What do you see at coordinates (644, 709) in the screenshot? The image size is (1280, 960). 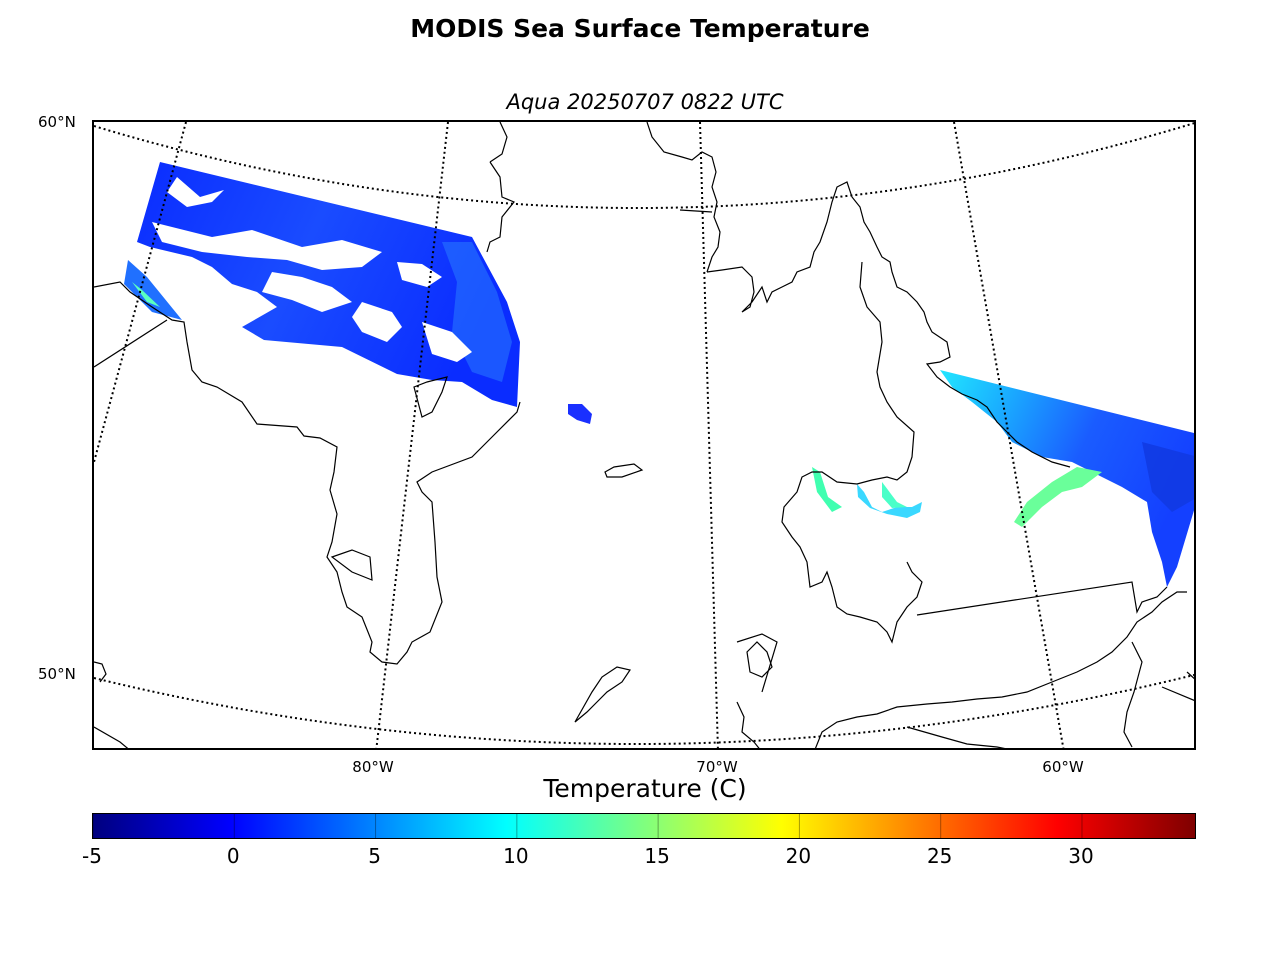 I see `graticule-50n` at bounding box center [644, 709].